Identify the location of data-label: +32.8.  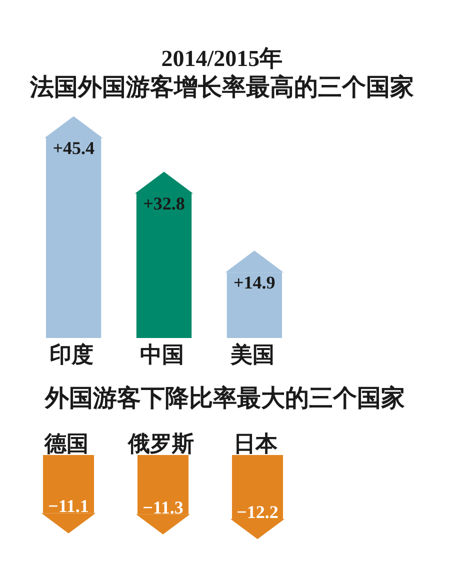
(164, 204).